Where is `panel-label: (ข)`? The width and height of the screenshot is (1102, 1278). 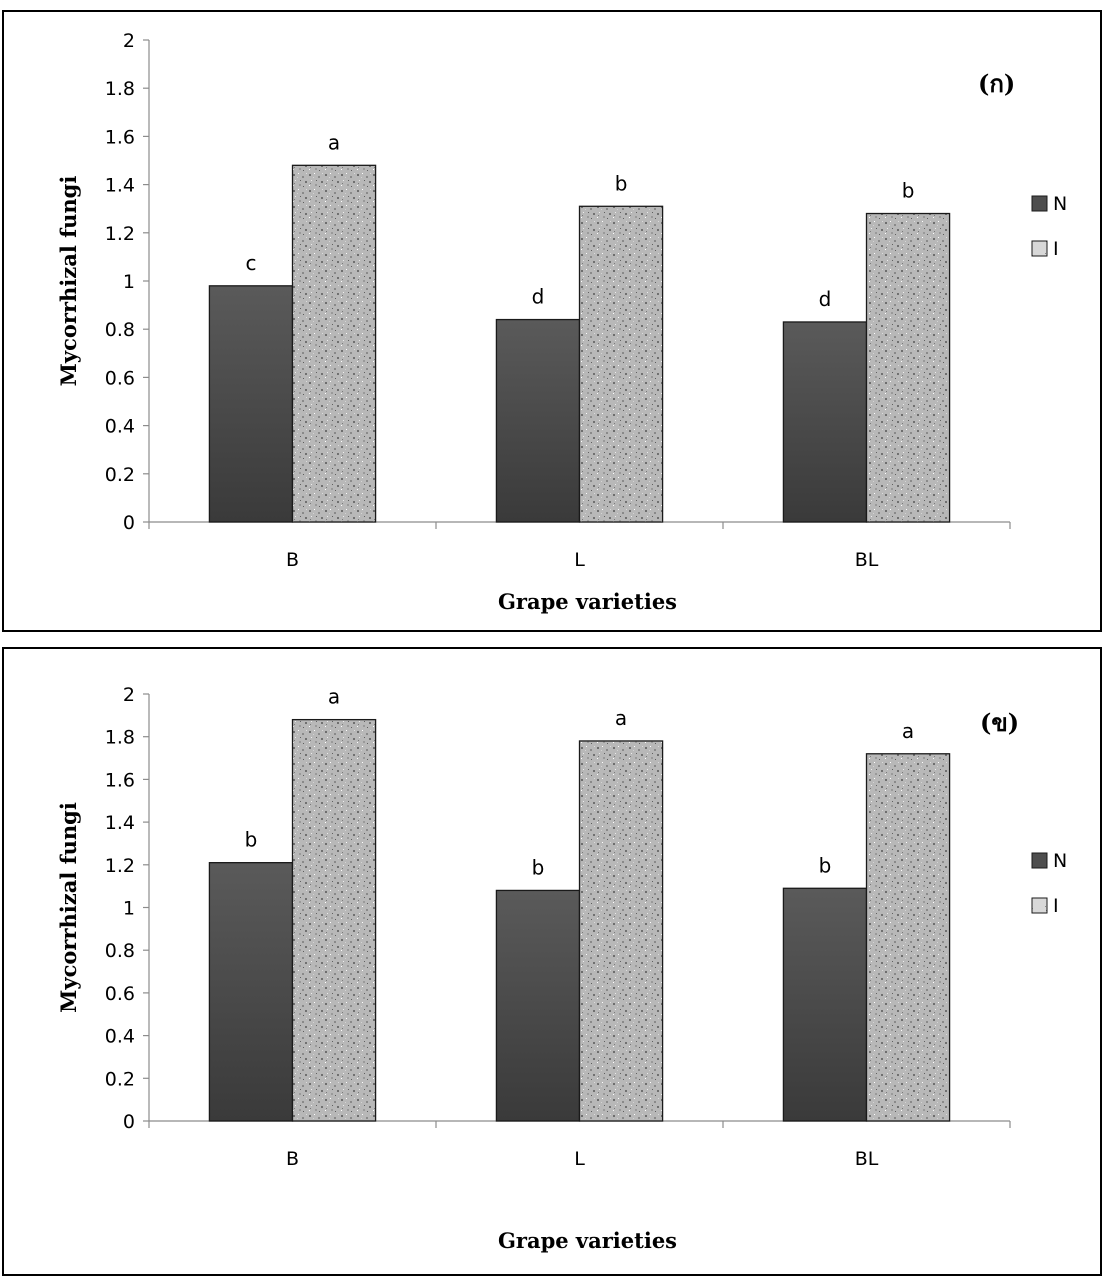
panel-label: (ข) is located at coordinates (999, 722).